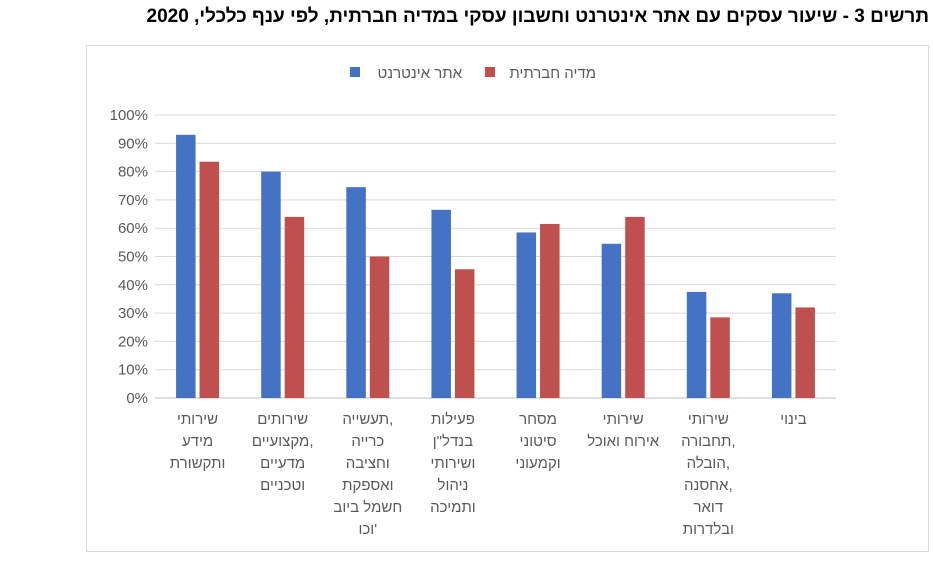  Describe the element at coordinates (282, 463) in the screenshot. I see `category-label-line: מדעיים` at that location.